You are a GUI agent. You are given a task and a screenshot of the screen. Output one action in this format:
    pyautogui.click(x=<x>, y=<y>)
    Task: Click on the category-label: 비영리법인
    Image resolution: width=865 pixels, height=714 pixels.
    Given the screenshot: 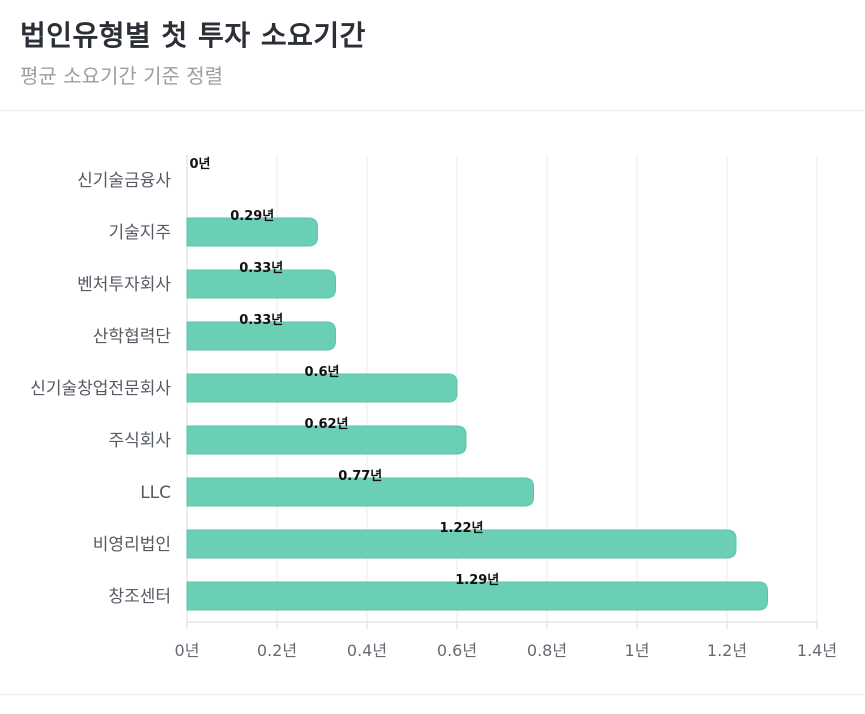 What is the action you would take?
    pyautogui.click(x=132, y=545)
    